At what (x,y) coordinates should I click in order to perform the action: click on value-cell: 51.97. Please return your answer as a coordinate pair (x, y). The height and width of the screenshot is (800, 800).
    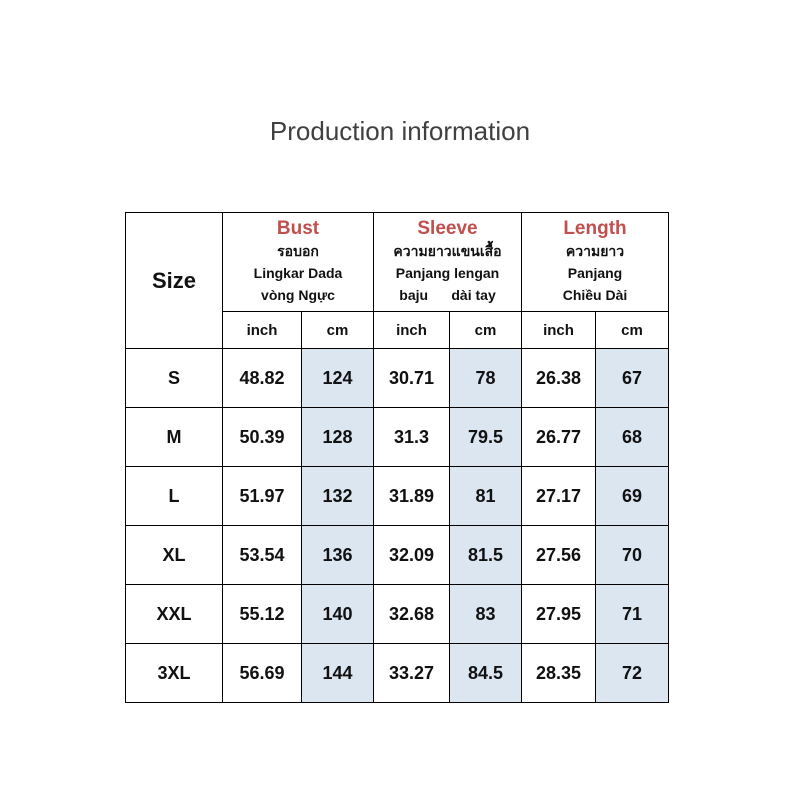
    Looking at the image, I should click on (262, 496).